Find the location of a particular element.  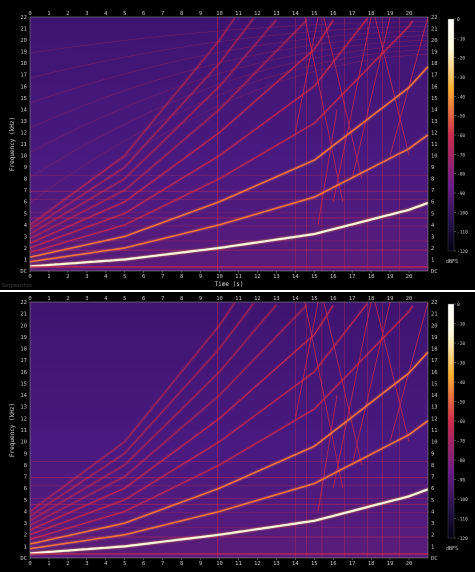

y-tick-label-right: 10 is located at coordinates (434, 157).